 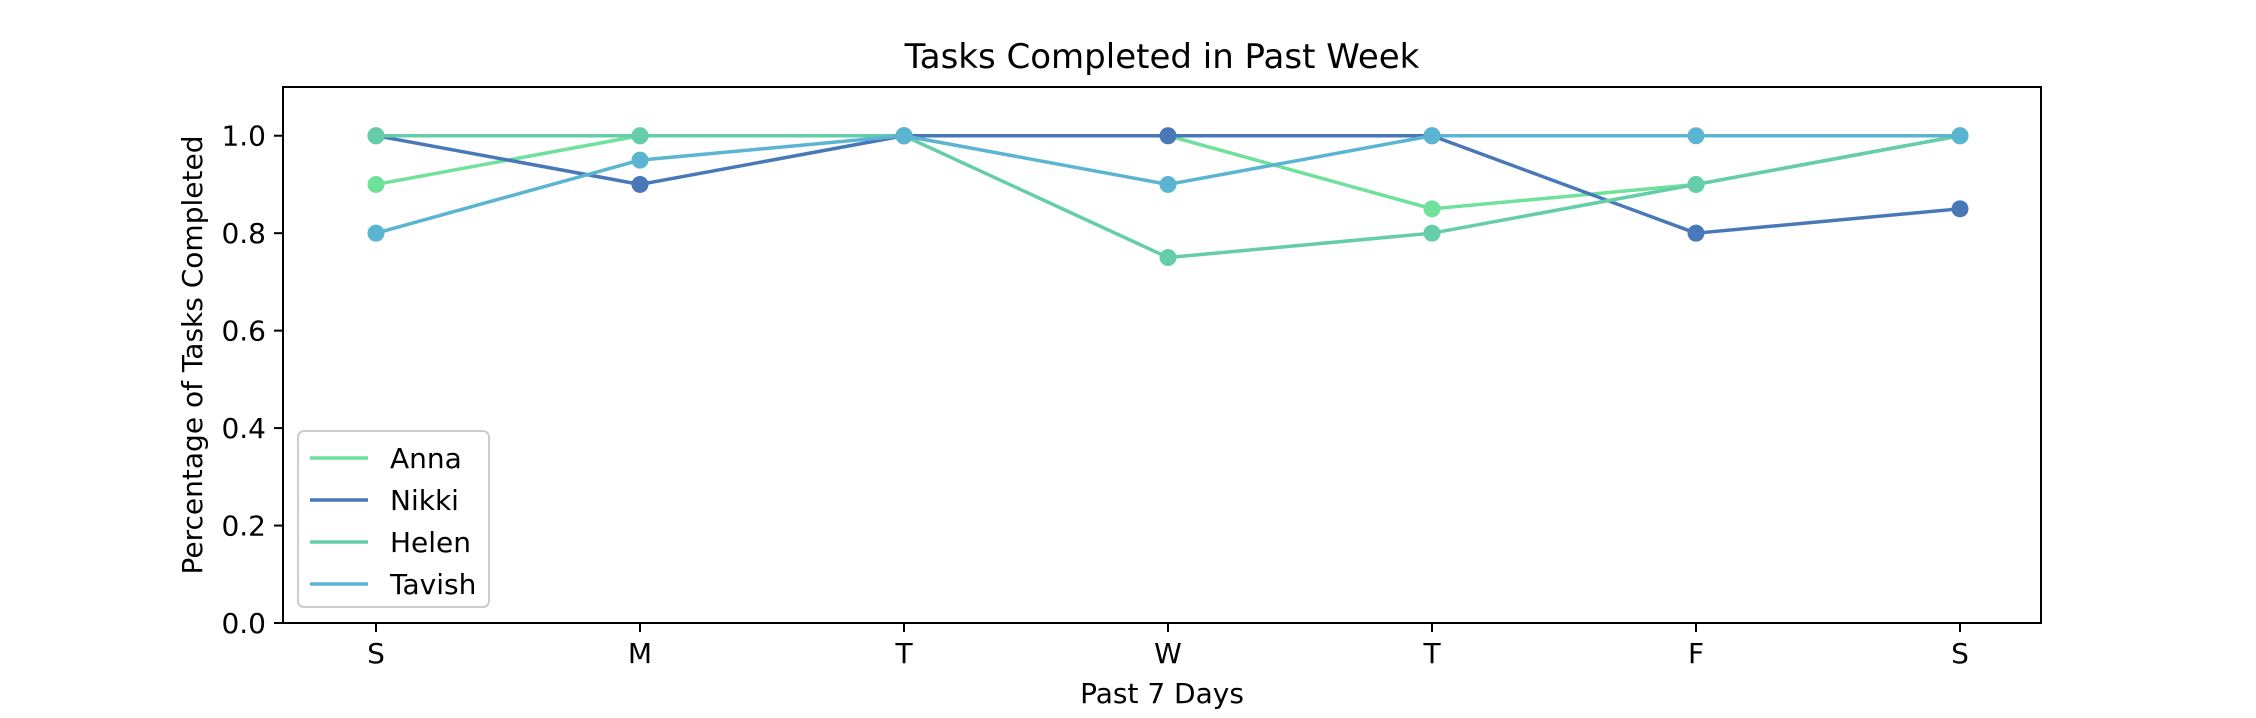 I want to click on legend-label: Anna, so click(x=426, y=458).